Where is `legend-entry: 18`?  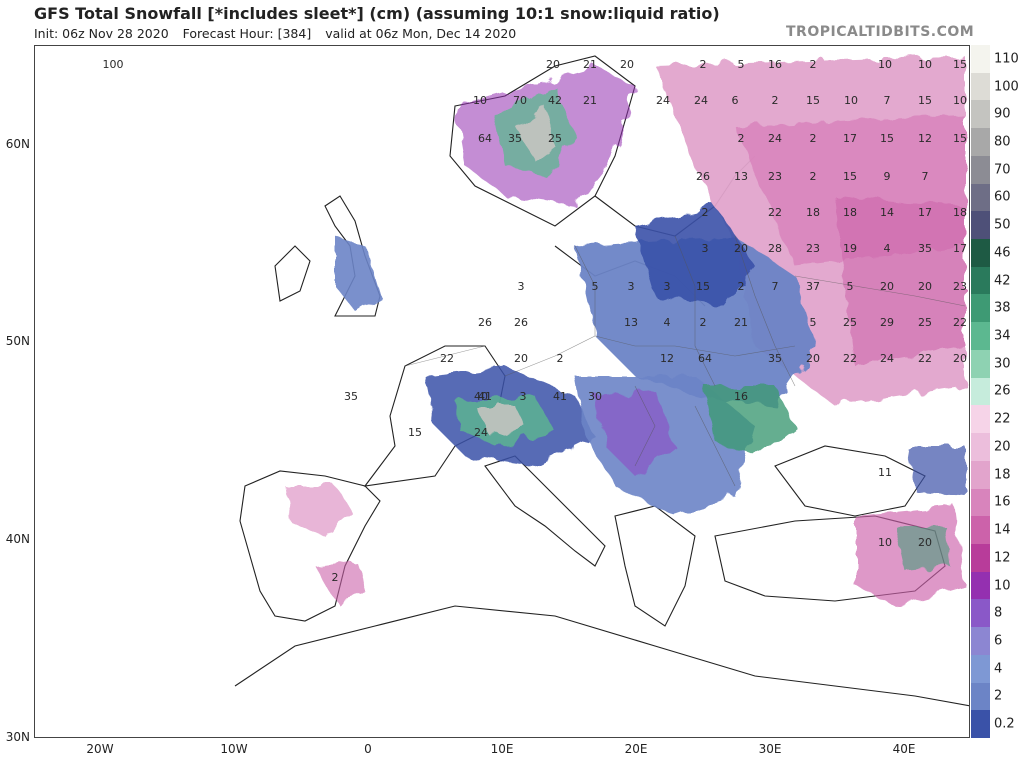 legend-entry: 18 is located at coordinates (995, 474).